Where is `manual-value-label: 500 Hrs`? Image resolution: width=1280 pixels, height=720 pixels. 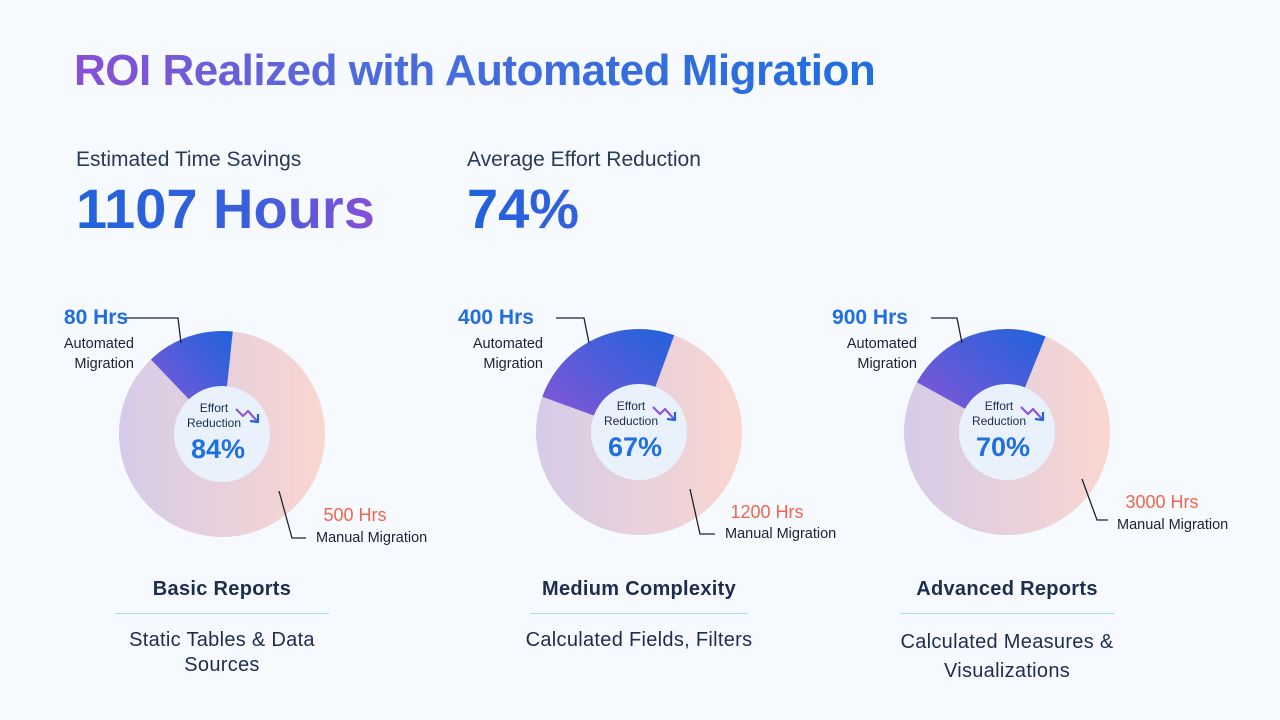
manual-value-label: 500 Hrs is located at coordinates (354, 515).